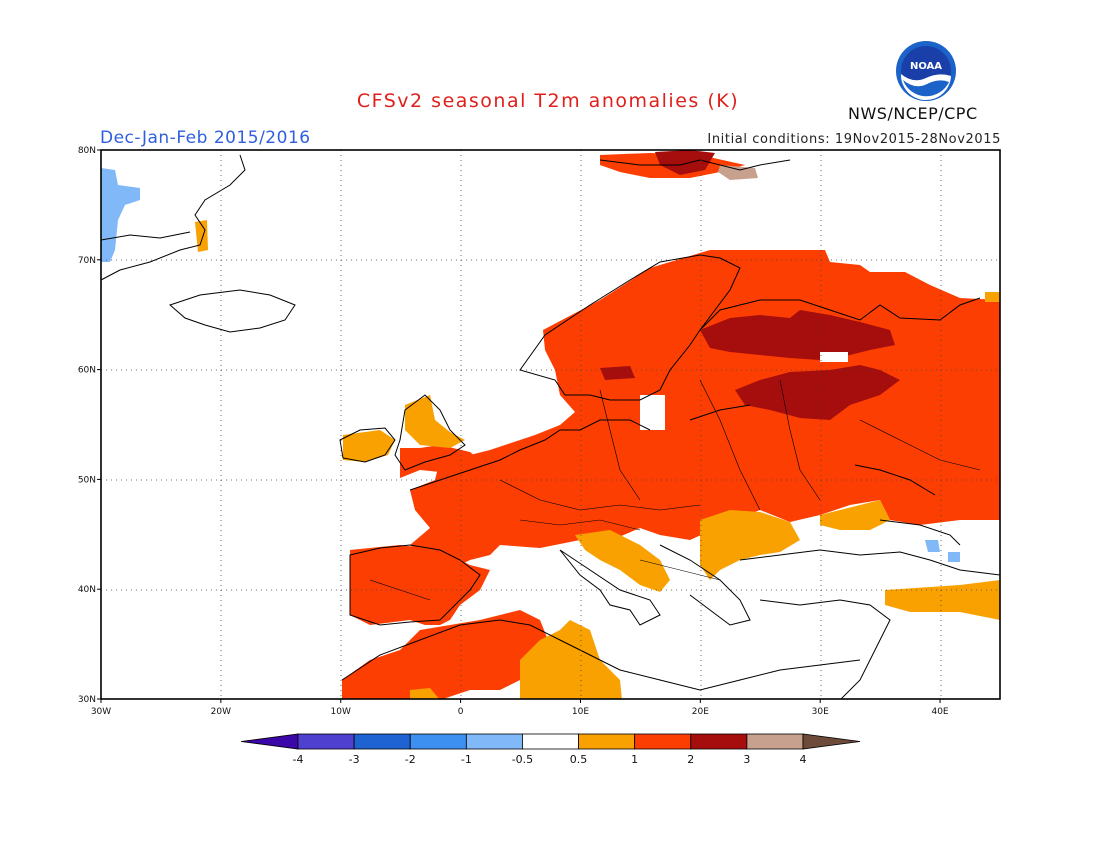 This screenshot has width=1100, height=850. What do you see at coordinates (580, 712) in the screenshot?
I see `lon-tick-label: 10E` at bounding box center [580, 712].